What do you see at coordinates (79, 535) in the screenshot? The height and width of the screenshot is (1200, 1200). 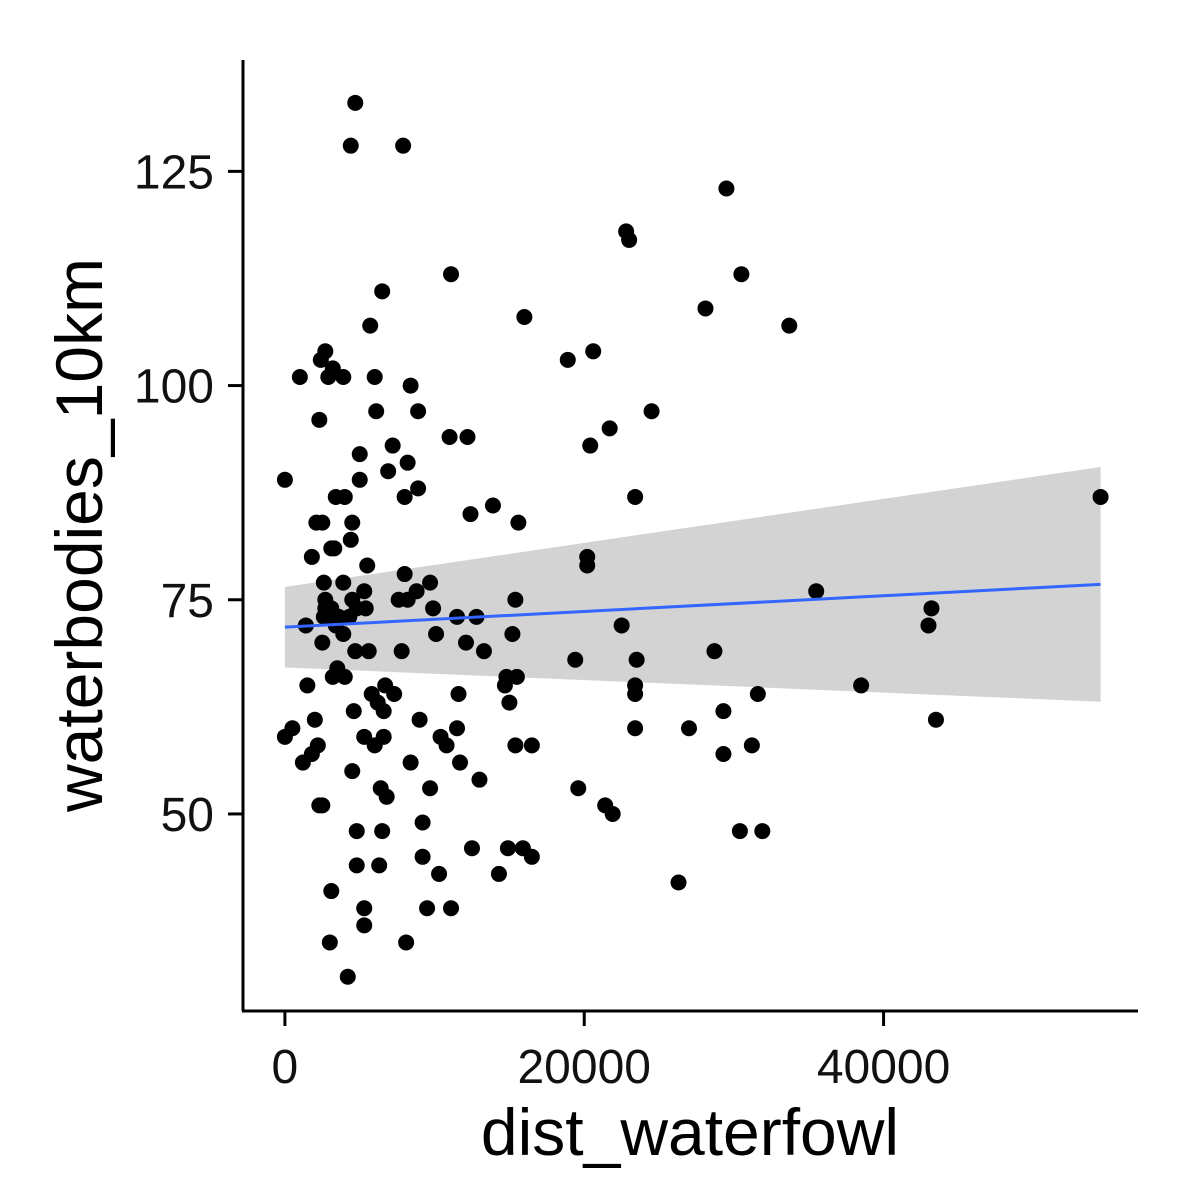 I see `y-axis-title: waterbodies_10km` at bounding box center [79, 535].